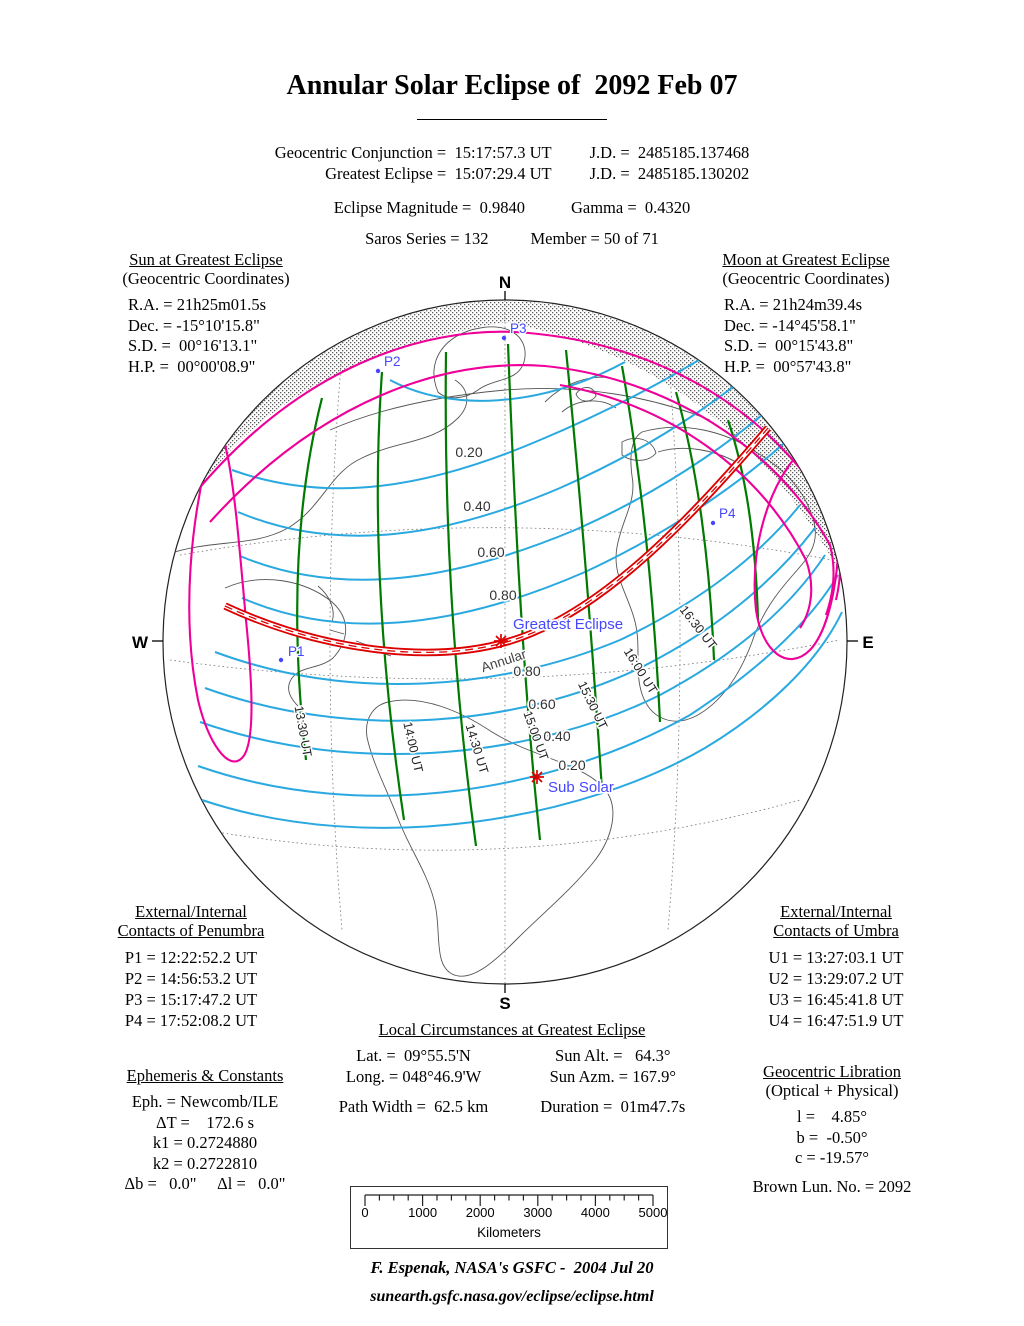 The image size is (1024, 1326). What do you see at coordinates (191, 911) in the screenshot?
I see `penumbra-title-1: External/Internal` at bounding box center [191, 911].